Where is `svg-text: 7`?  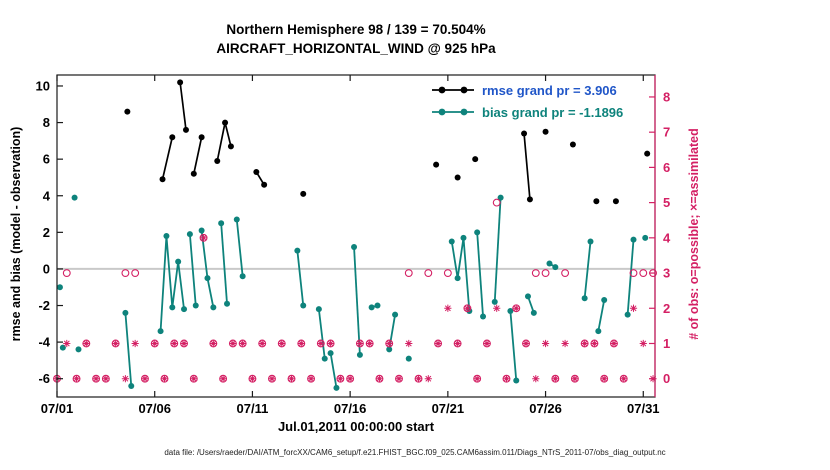 svg-text: 7 is located at coordinates (666, 132).